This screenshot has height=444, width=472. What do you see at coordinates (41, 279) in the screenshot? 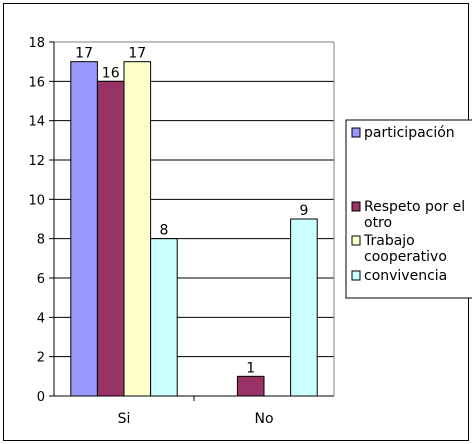
I see `y-tick-label: 6` at bounding box center [41, 279].